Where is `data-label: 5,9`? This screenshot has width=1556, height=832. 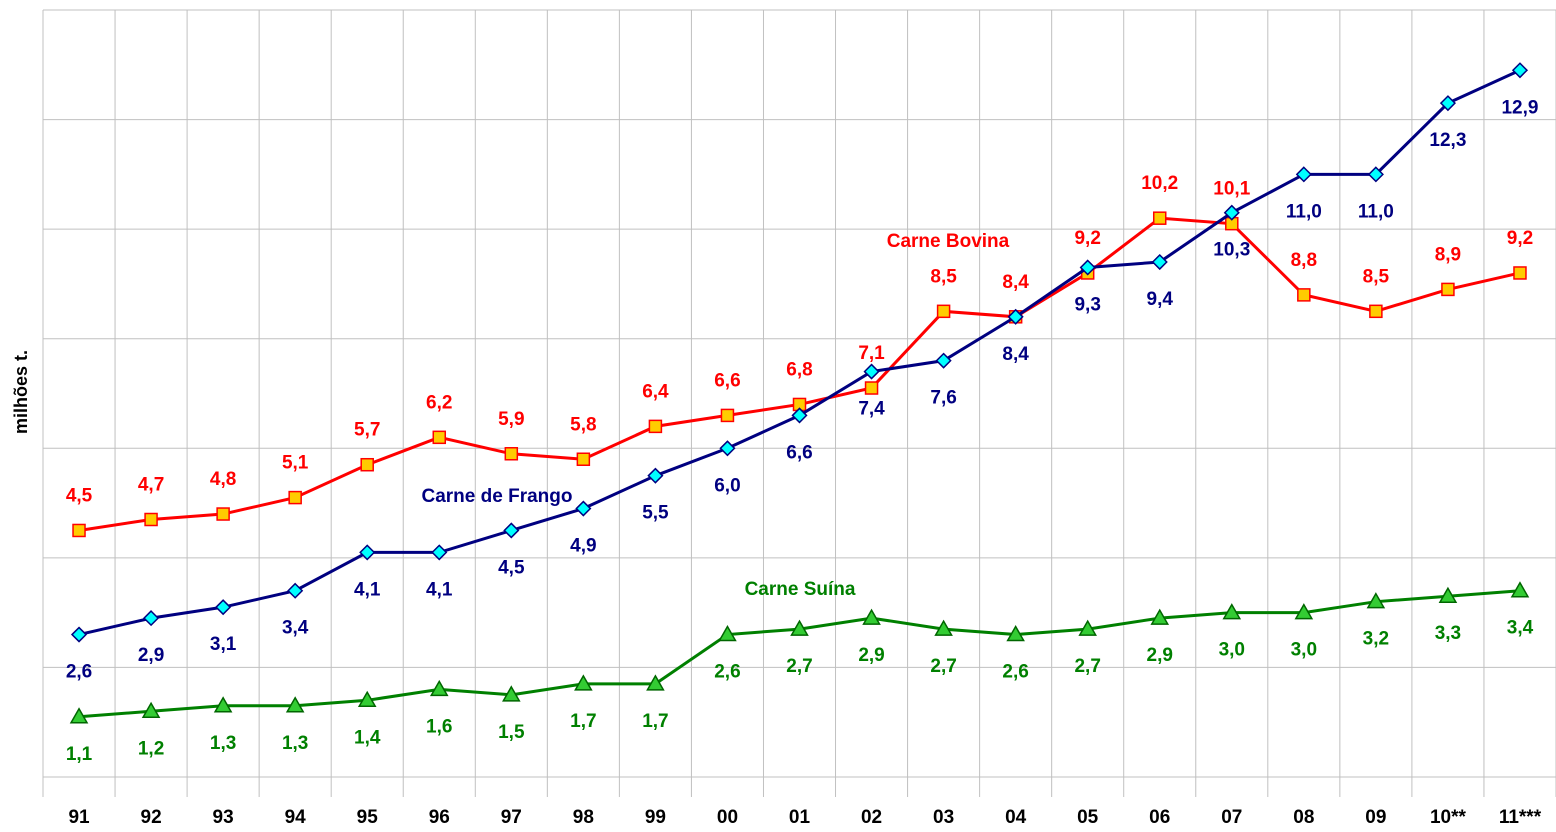
data-label: 5,9 is located at coordinates (511, 419).